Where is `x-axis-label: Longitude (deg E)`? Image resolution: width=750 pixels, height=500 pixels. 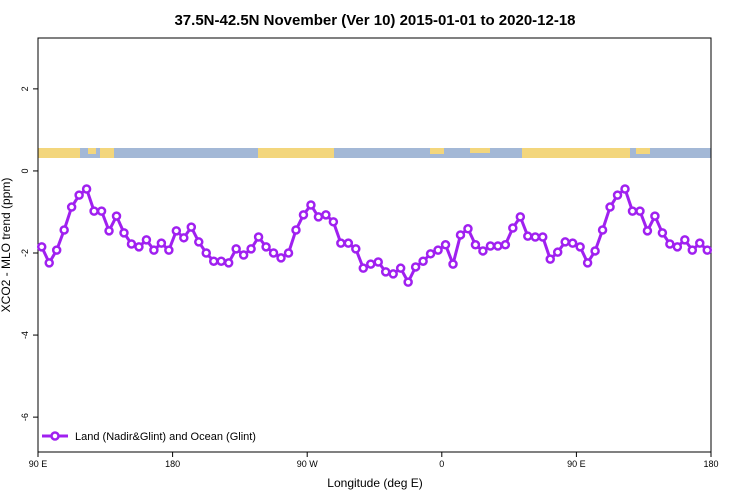 x-axis-label: Longitude (deg E) is located at coordinates (374, 483).